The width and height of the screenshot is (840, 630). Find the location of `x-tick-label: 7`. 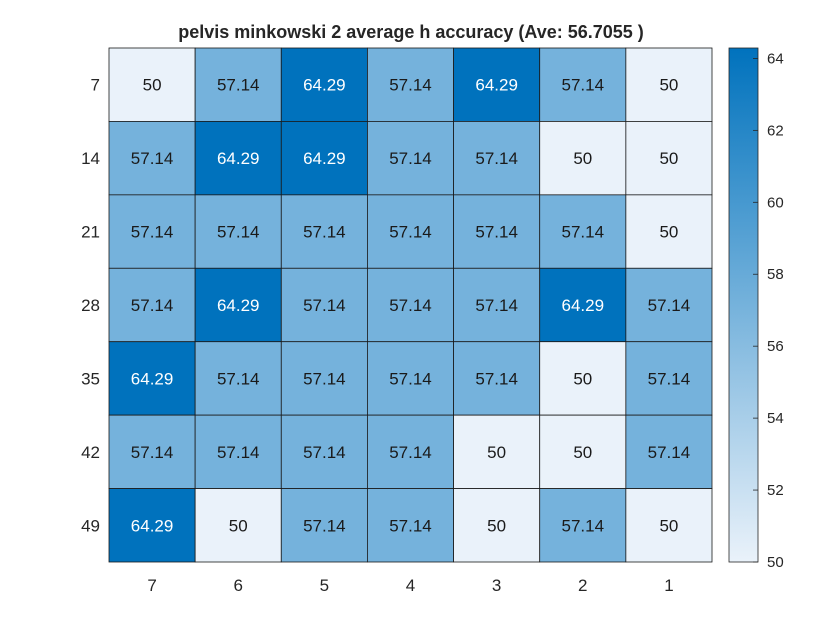

x-tick-label: 7 is located at coordinates (151, 585).